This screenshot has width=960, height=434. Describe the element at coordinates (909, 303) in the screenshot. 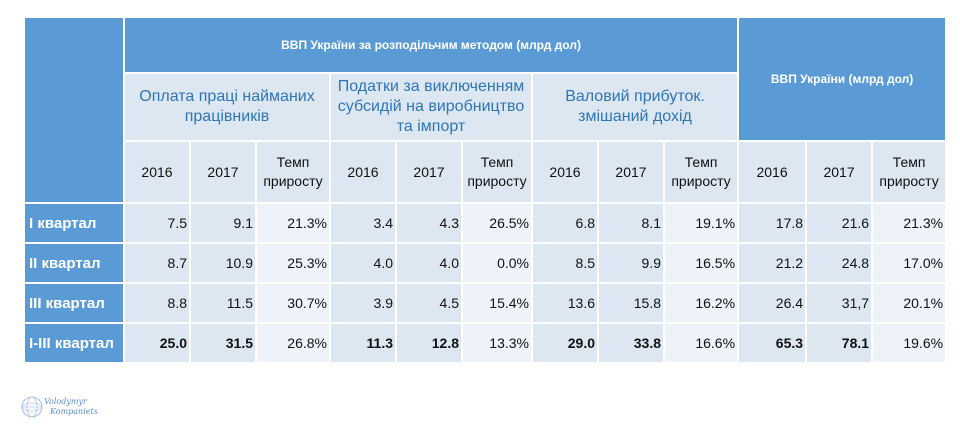

I see `table-cell: 20.1%` at that location.